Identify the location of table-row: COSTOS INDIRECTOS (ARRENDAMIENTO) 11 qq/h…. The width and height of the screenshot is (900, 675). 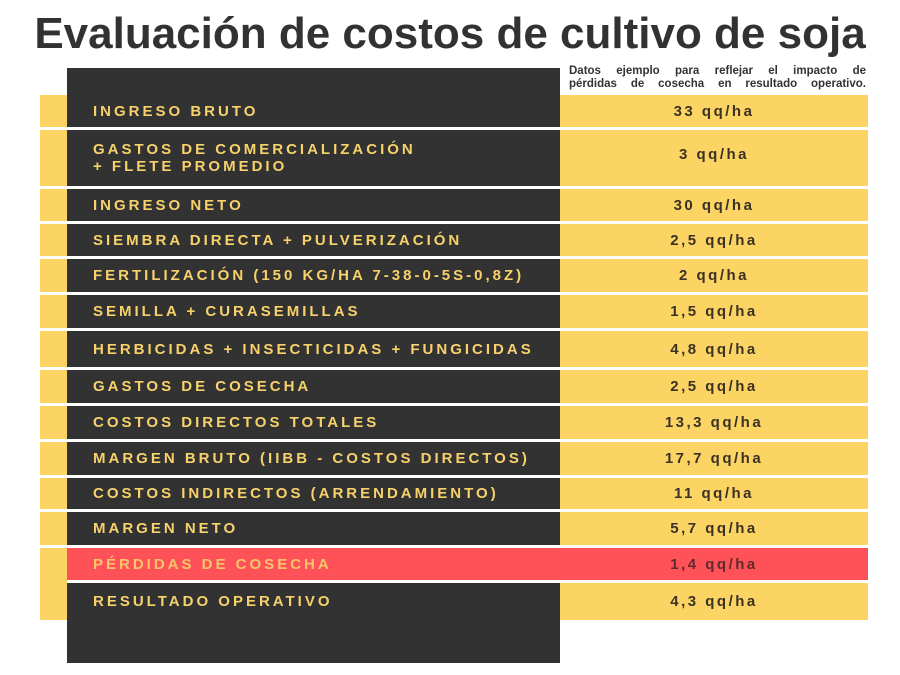
(454, 493).